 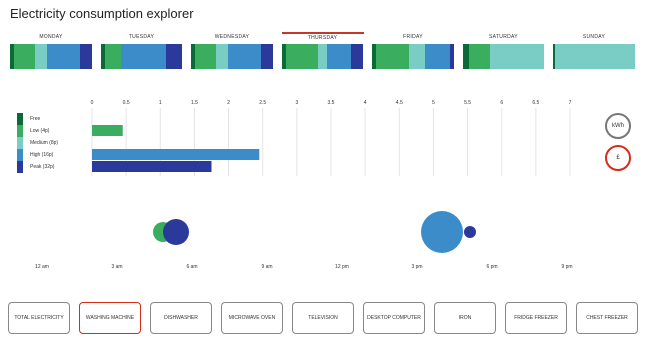 What do you see at coordinates (160, 103) in the screenshot?
I see `x-tick-label: 1` at bounding box center [160, 103].